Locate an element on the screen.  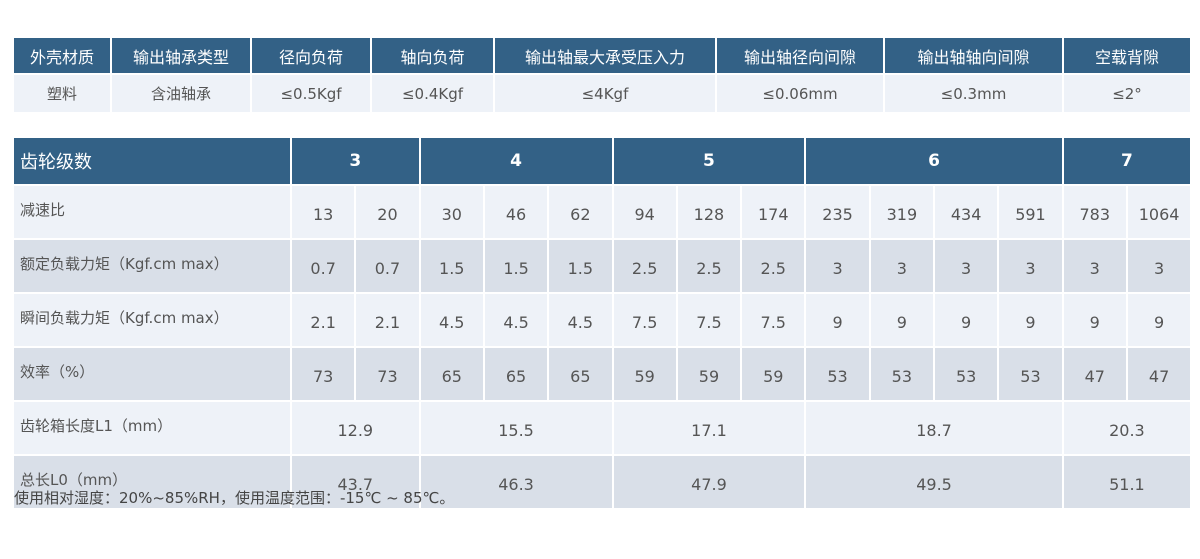
spec-value-cell: ≤0.3mm is located at coordinates (973, 93).